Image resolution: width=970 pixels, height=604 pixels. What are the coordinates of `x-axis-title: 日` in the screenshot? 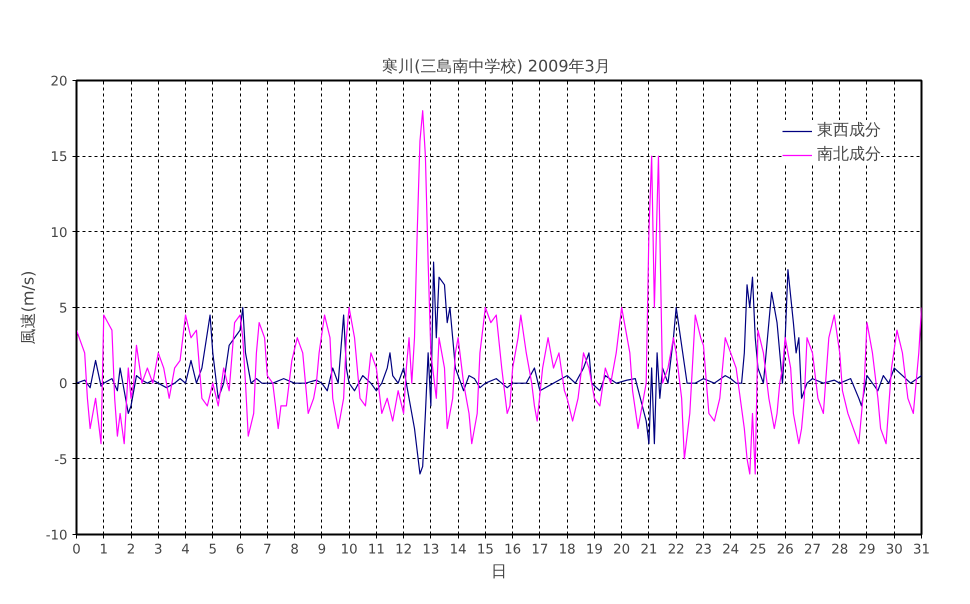 It's located at (499, 571).